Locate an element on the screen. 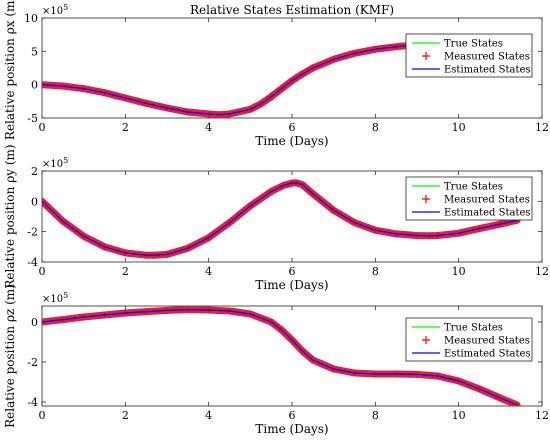 Image resolution: width=550 pixels, height=445 pixels. y-tick-label: 10 is located at coordinates (31, 18).